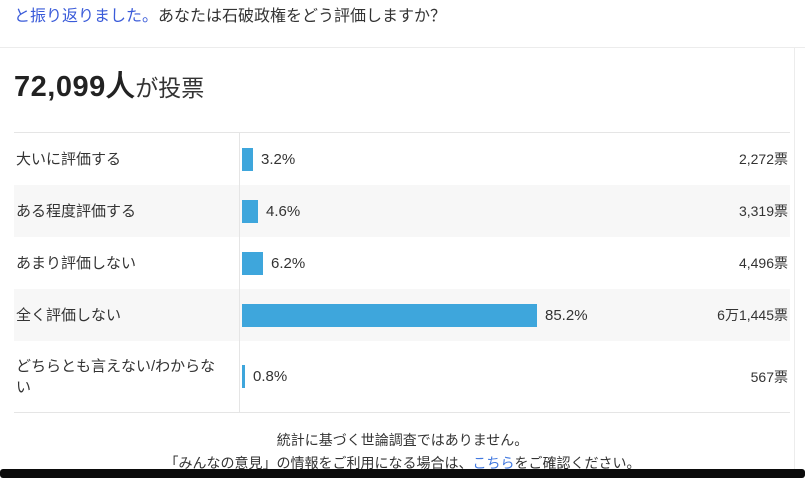  I want to click on footer-line1: 統計に基づく世論調査ではありません。, so click(402, 440).